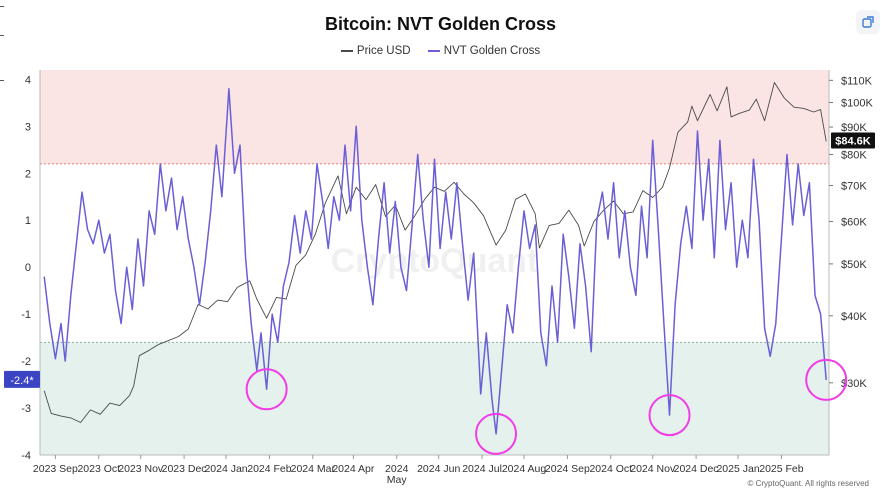  Describe the element at coordinates (438, 469) in the screenshot. I see `x-tick-label: 2024 Jun` at that location.